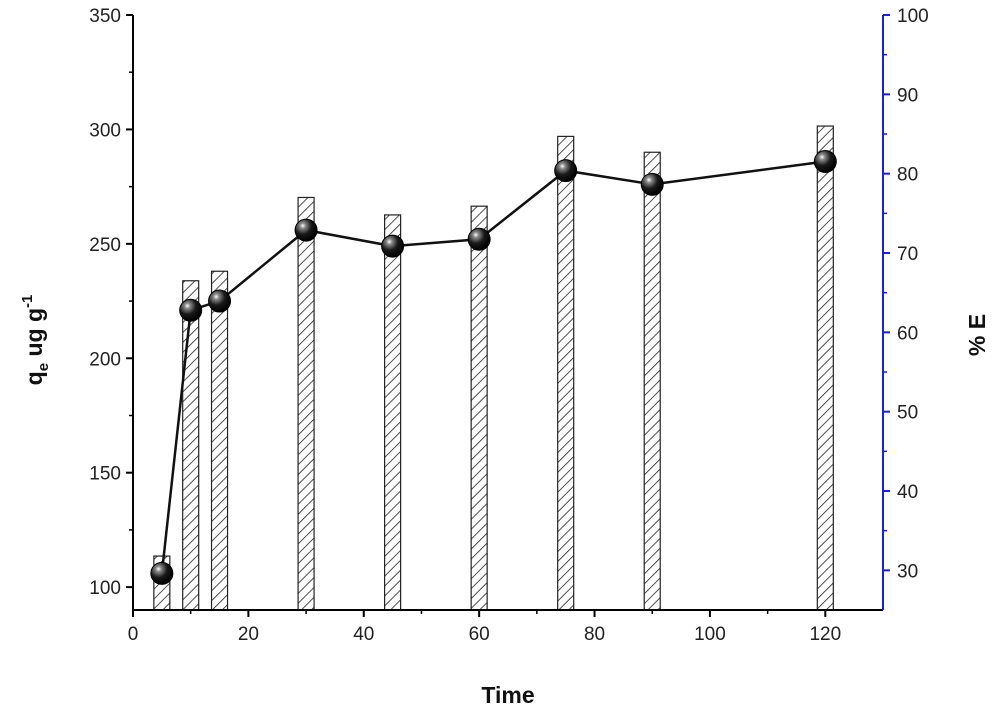  Describe the element at coordinates (907, 333) in the screenshot. I see `right-tick-label: 60` at that location.